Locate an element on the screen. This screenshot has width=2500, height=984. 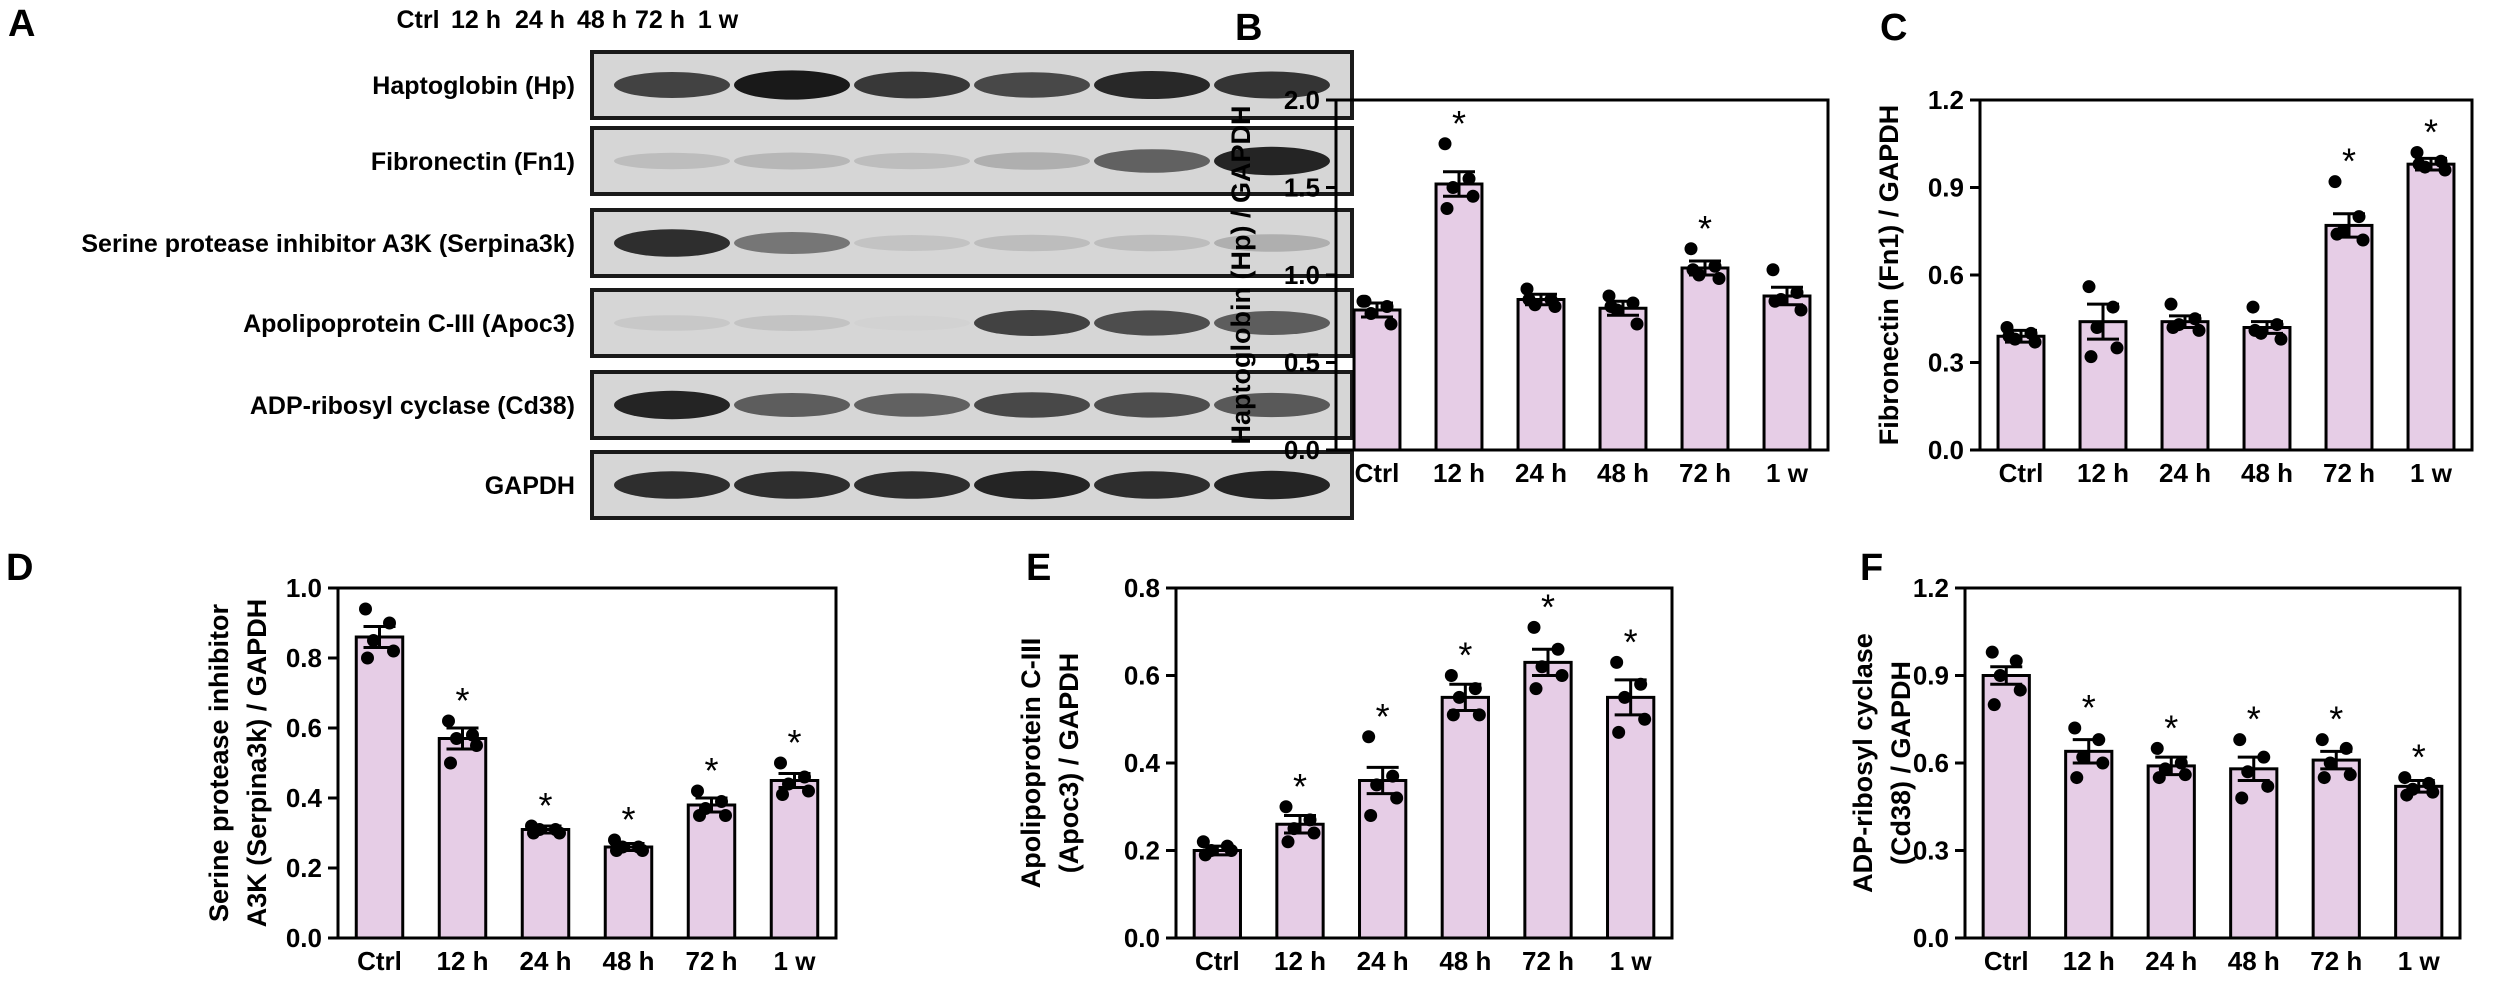
x-tick-label: 12 h is located at coordinates (2089, 961).